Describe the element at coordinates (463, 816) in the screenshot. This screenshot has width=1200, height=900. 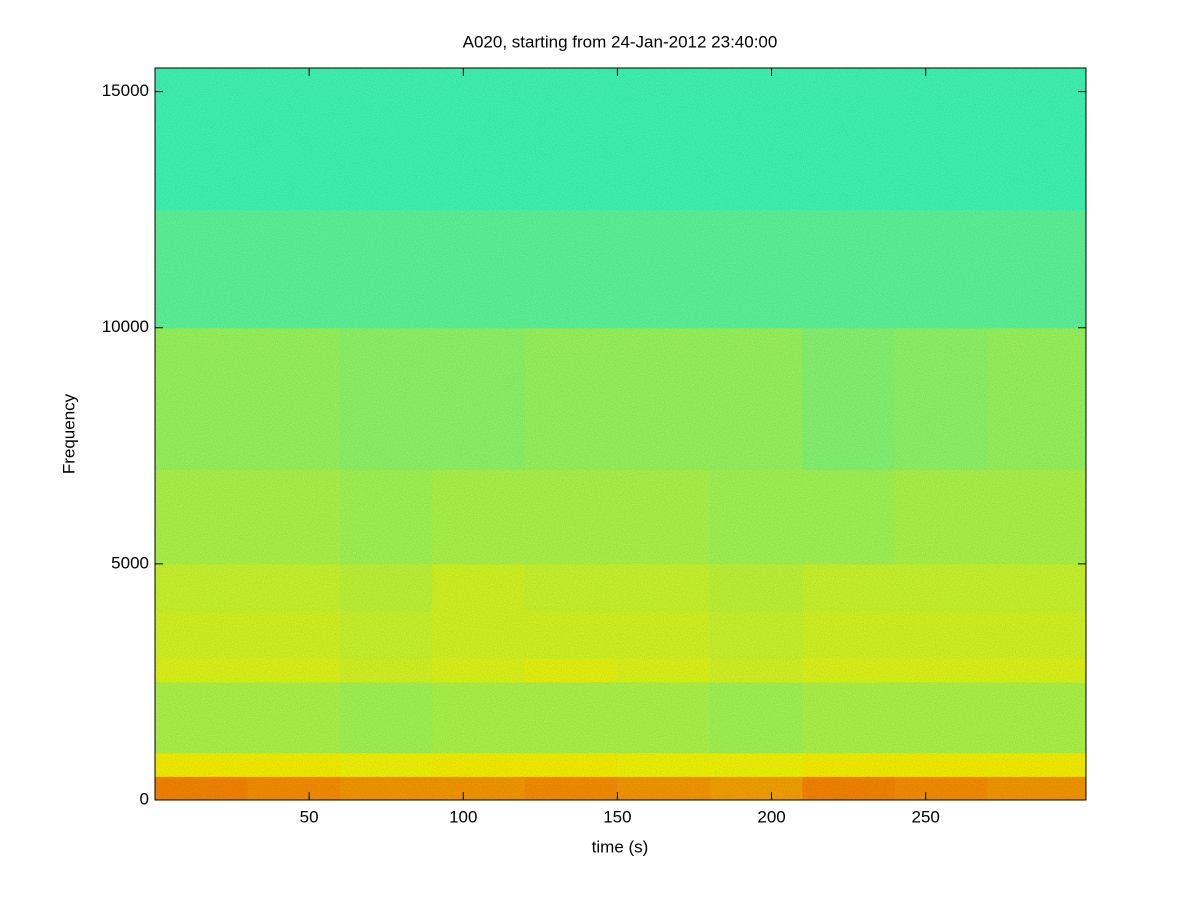
I see `x-tick-label: 100` at that location.